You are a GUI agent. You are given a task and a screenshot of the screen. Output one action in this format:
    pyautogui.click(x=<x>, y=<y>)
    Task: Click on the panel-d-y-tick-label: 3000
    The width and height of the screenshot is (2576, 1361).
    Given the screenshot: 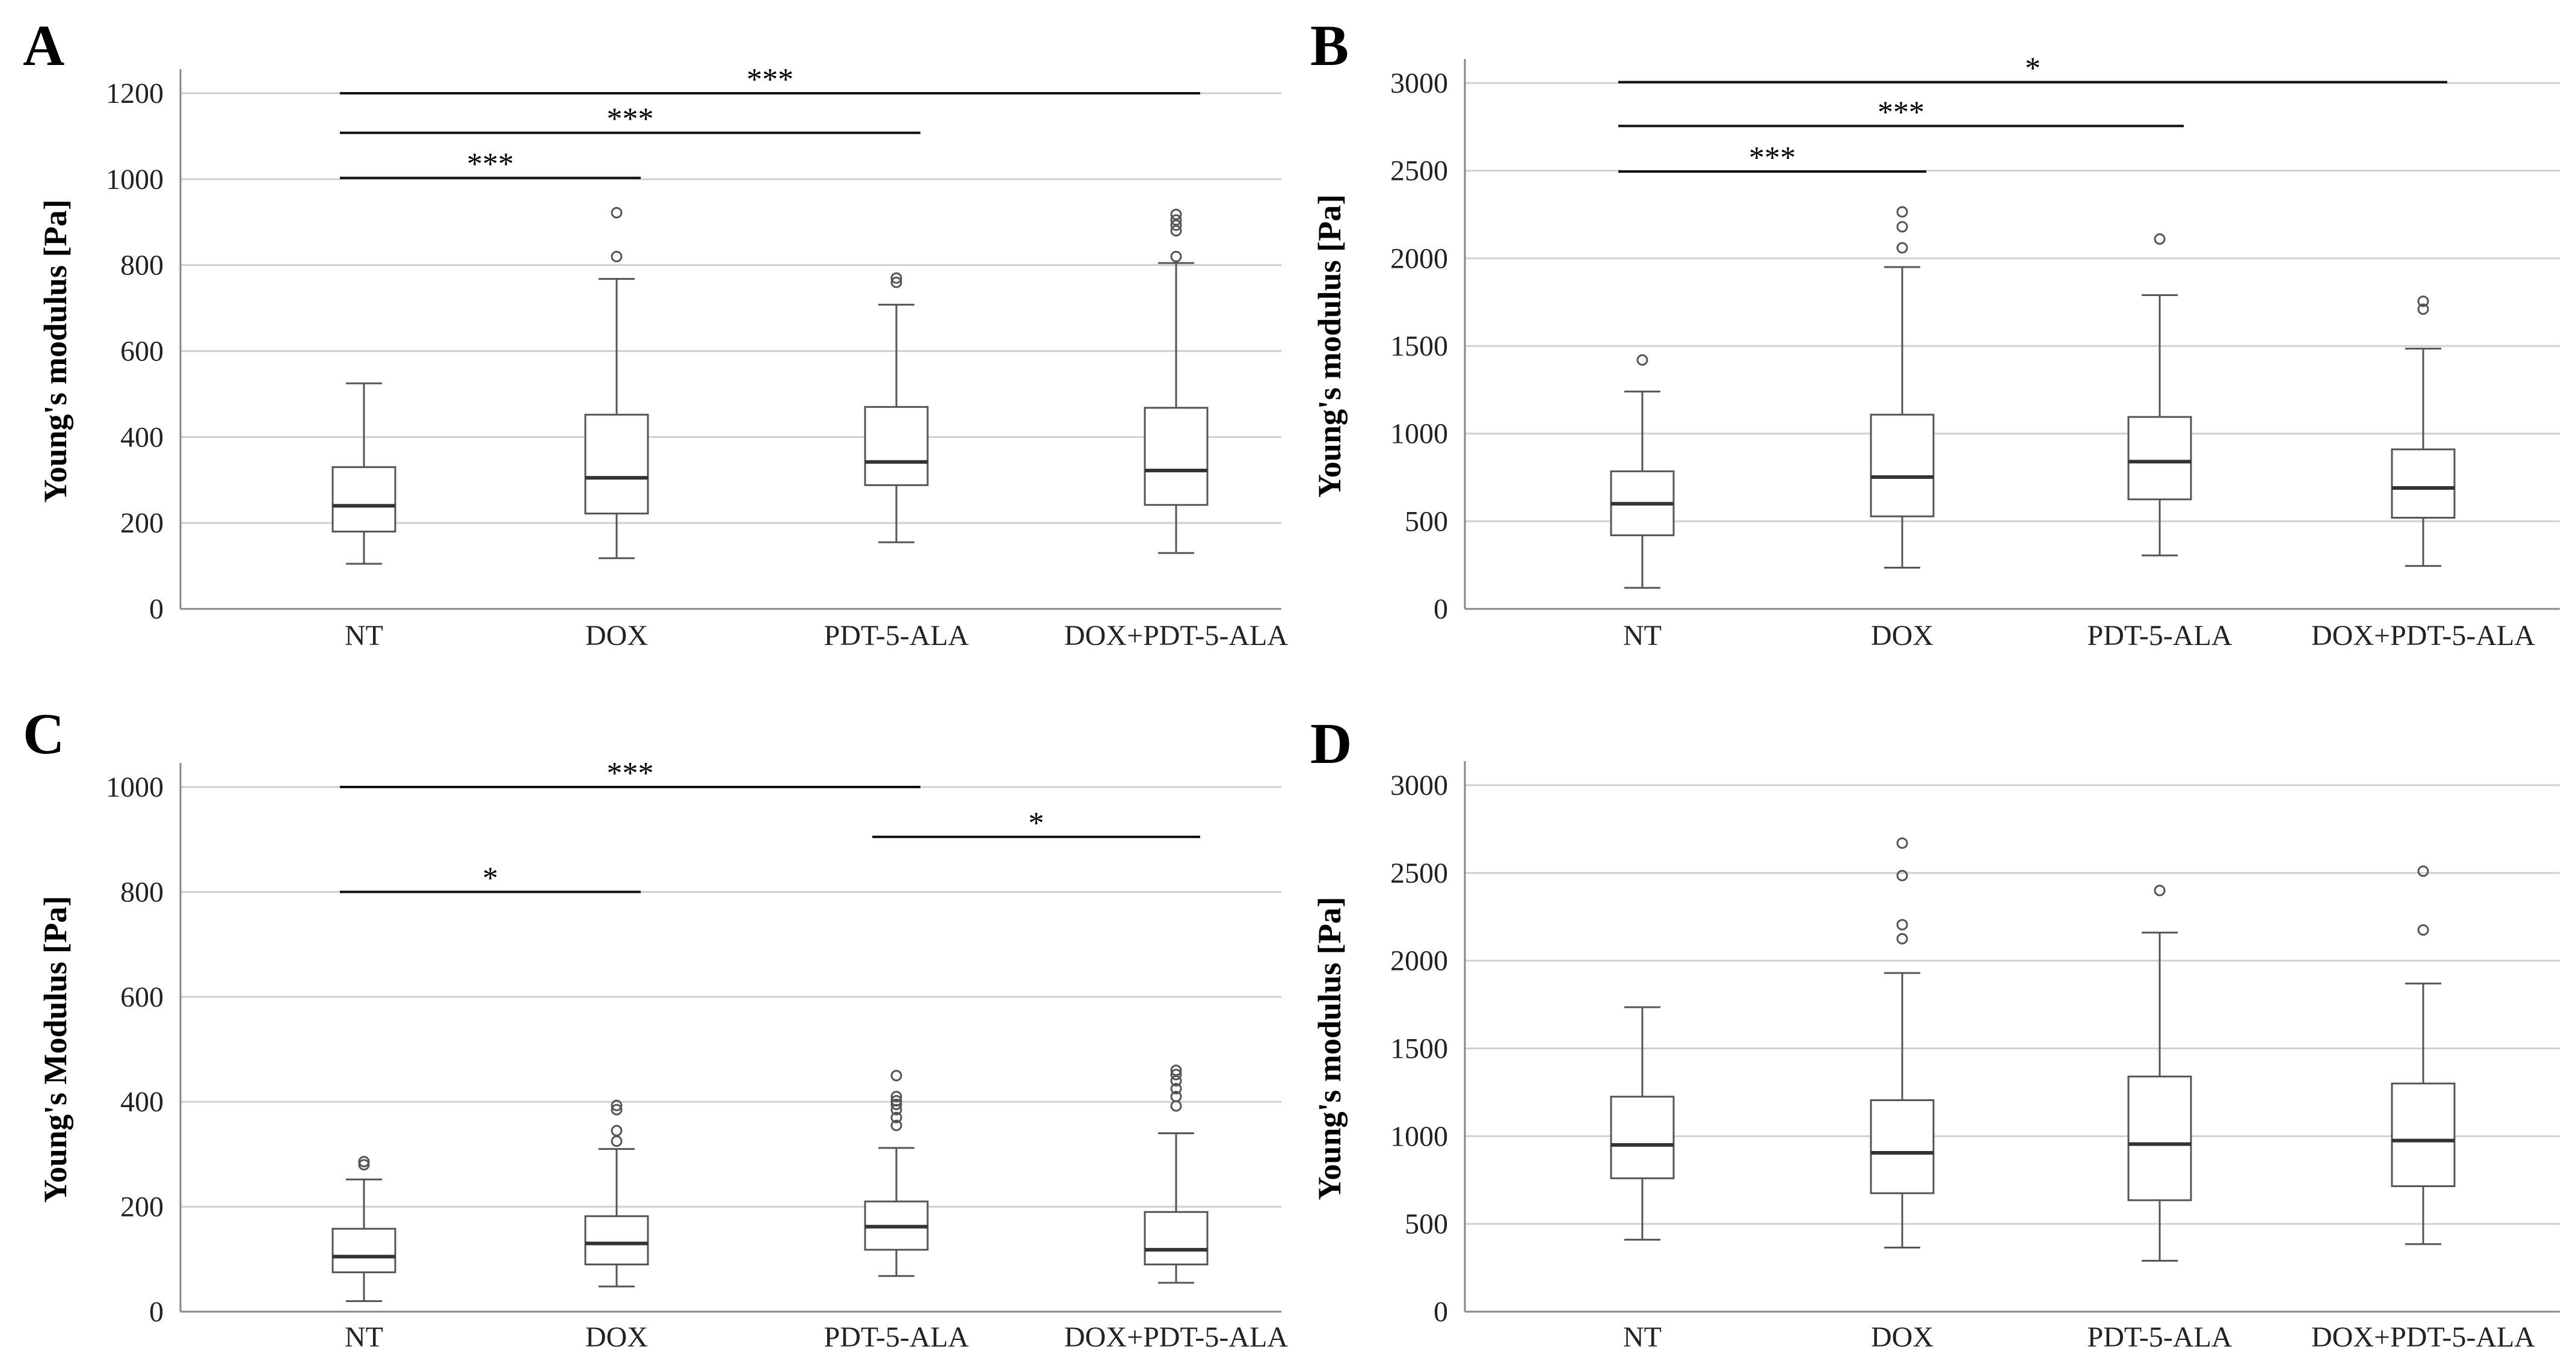 What is the action you would take?
    pyautogui.click(x=1419, y=785)
    